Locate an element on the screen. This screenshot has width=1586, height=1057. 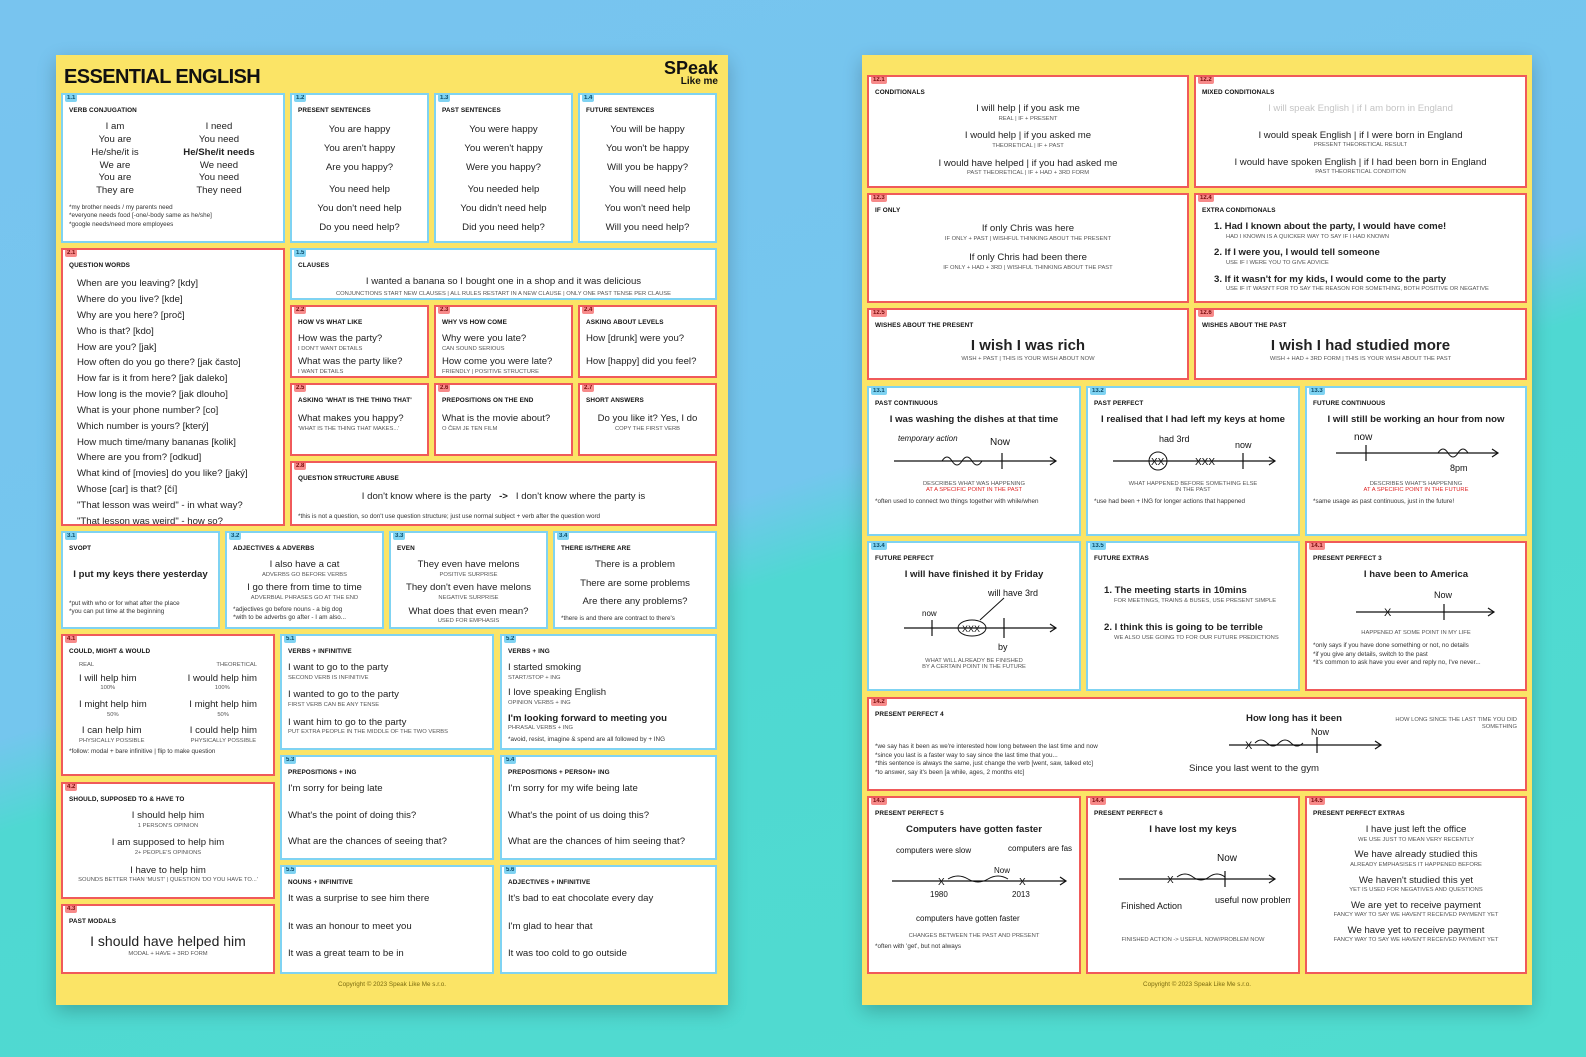
card-number: 2.2 is located at coordinates (300, 310).